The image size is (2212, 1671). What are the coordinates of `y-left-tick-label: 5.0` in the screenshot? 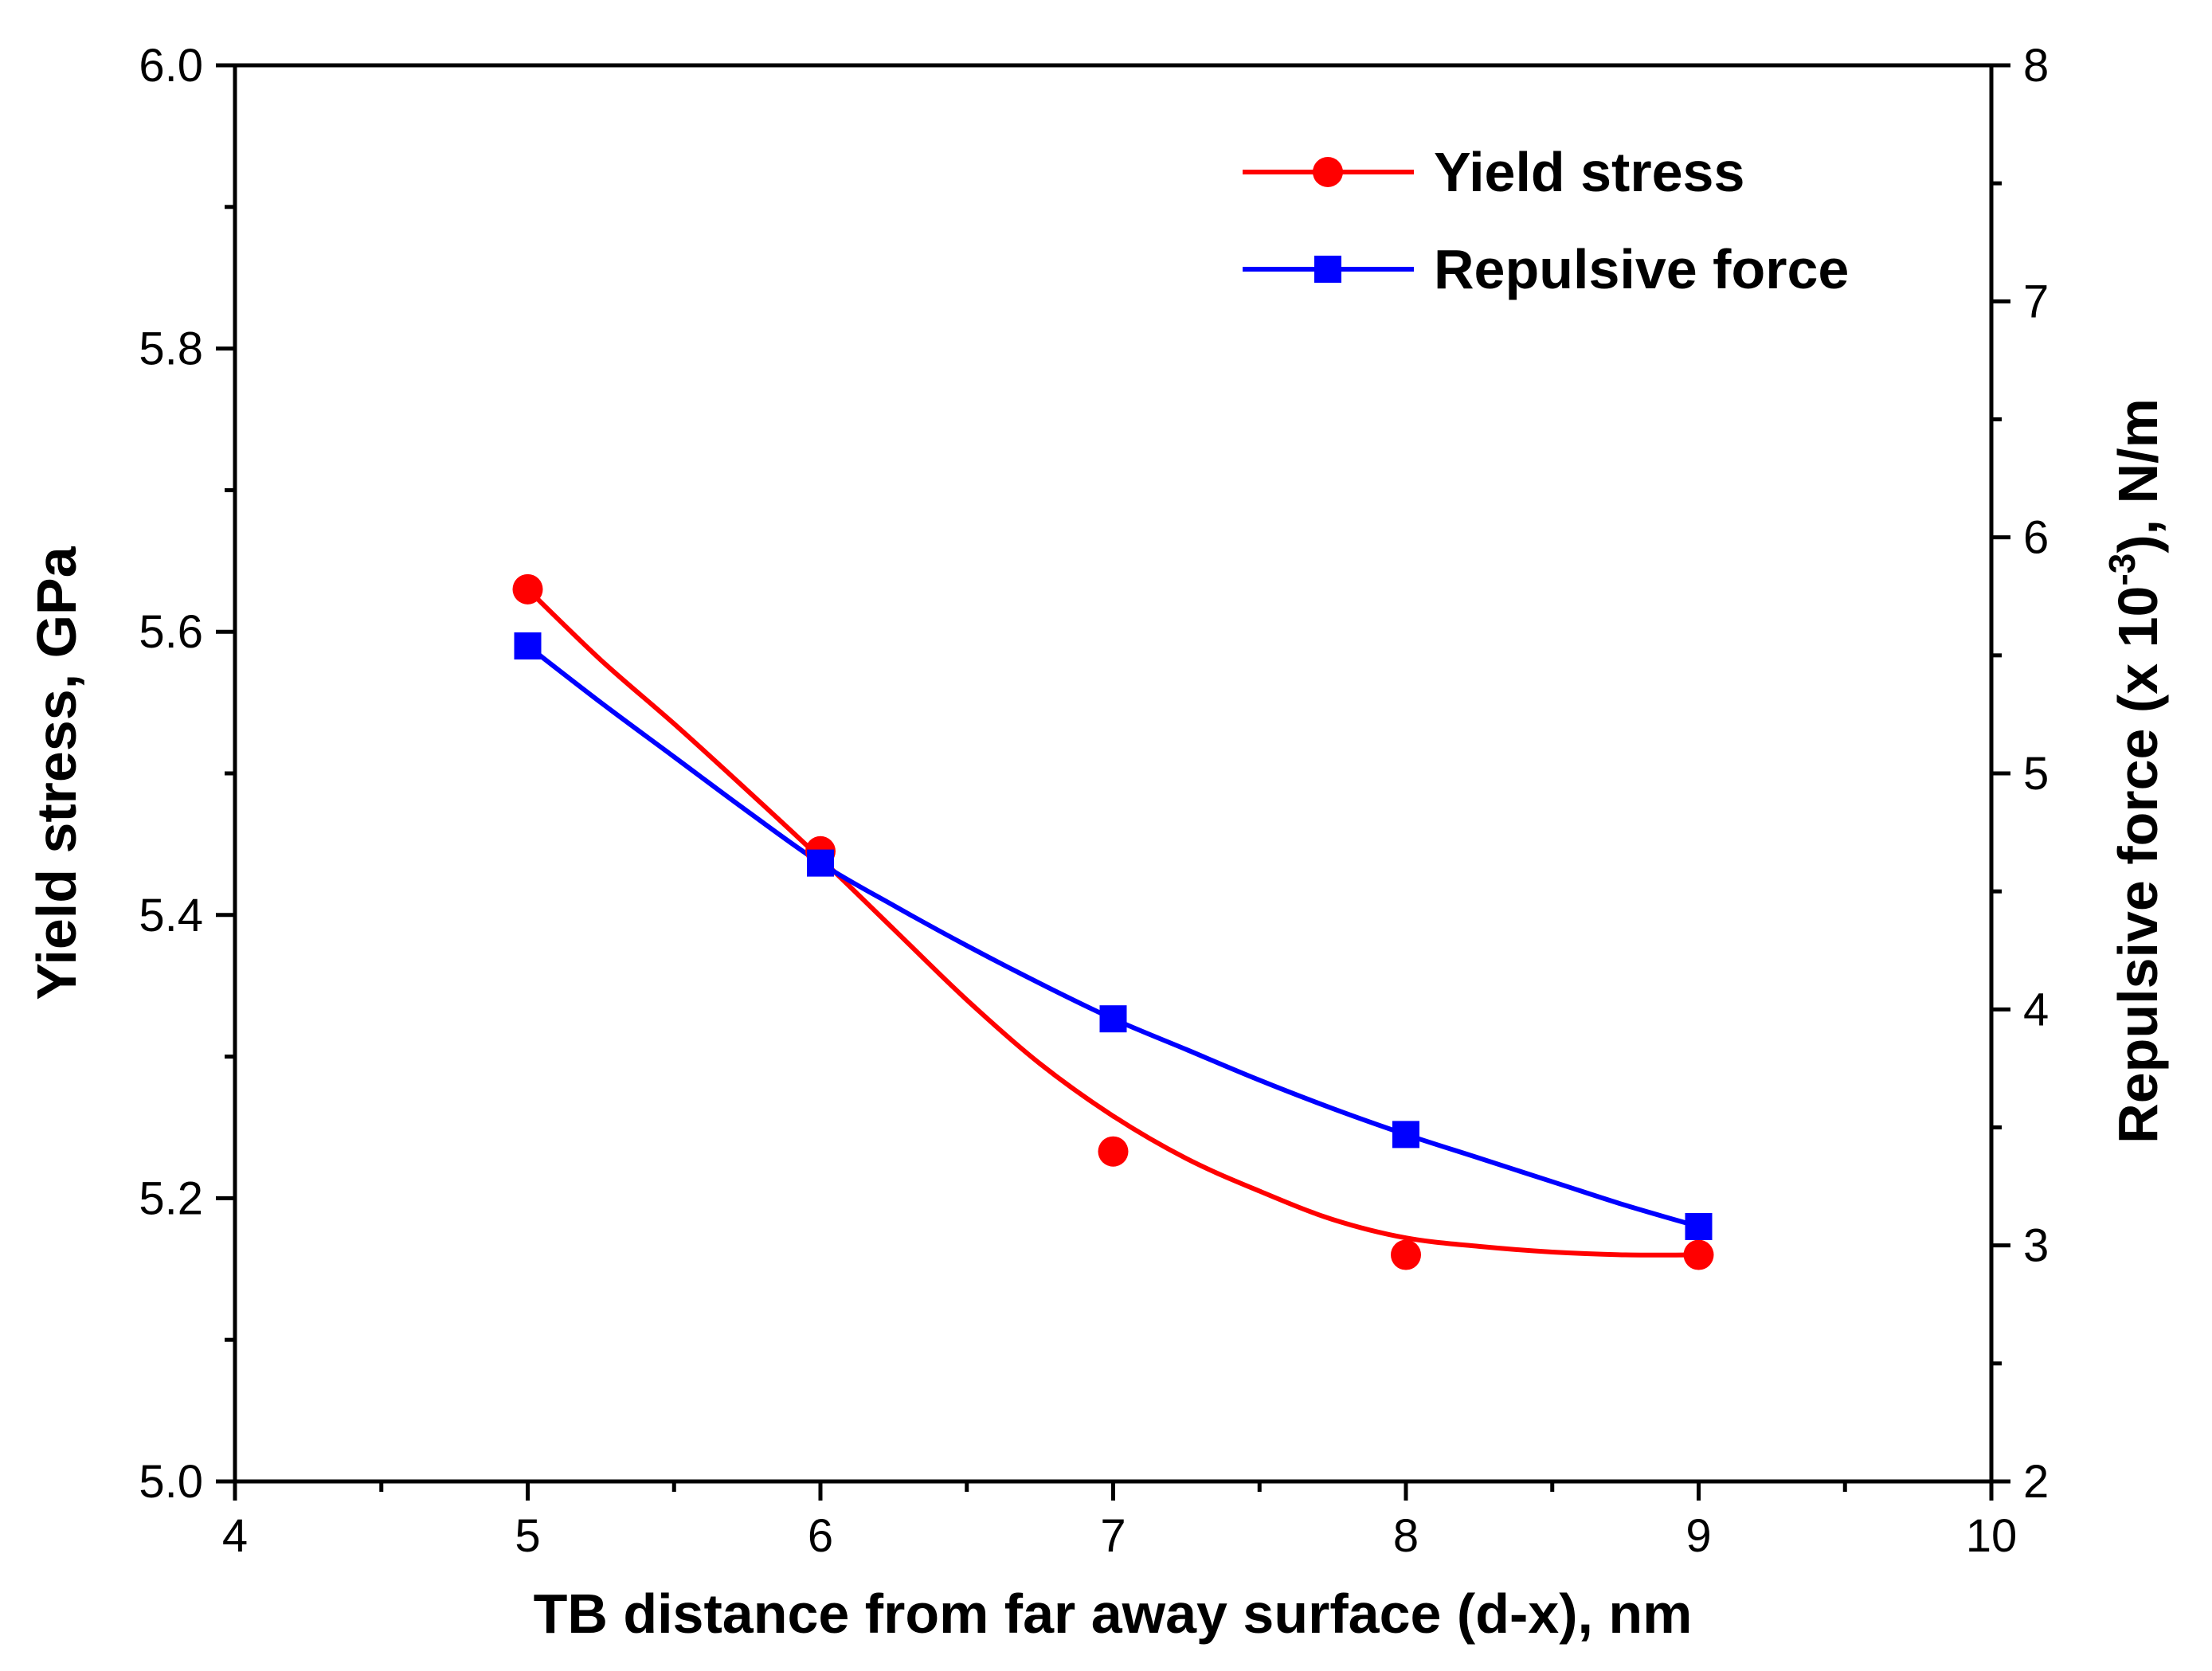 It's located at (171, 1482).